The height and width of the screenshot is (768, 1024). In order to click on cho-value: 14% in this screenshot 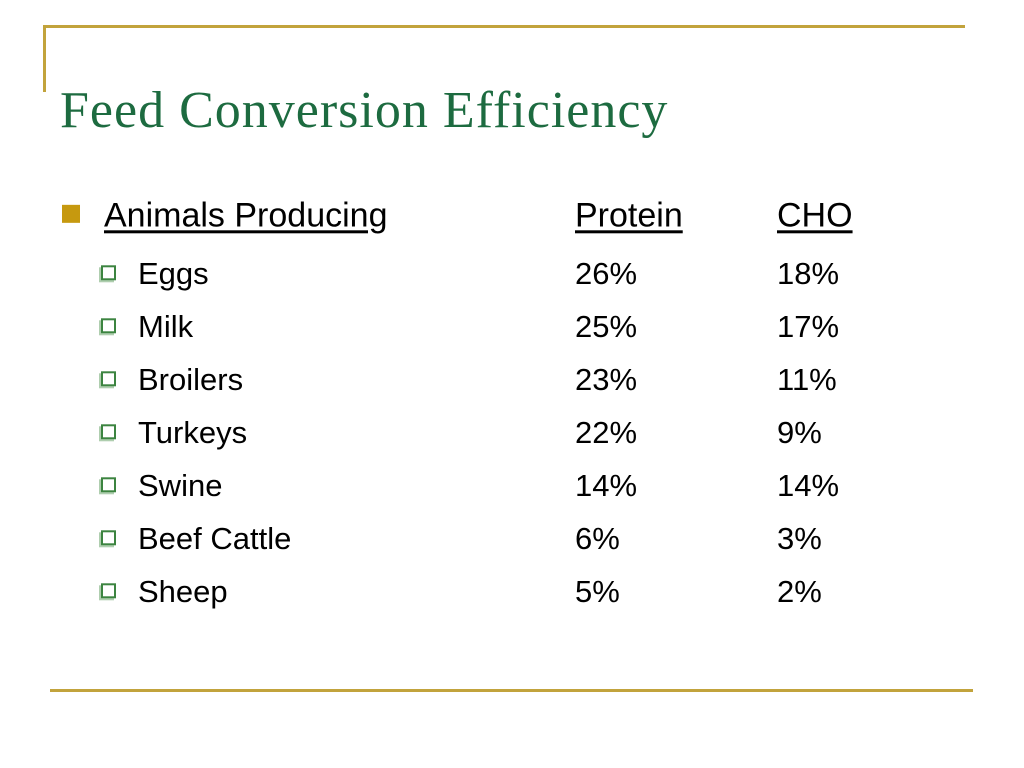, I will do `click(808, 485)`.